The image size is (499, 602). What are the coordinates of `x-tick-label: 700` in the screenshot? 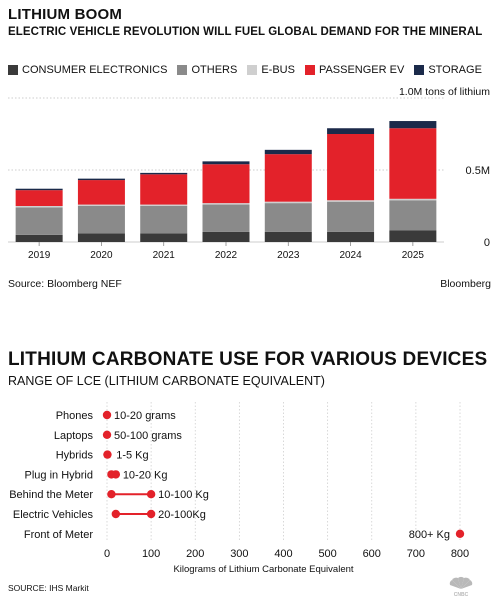 It's located at (416, 554).